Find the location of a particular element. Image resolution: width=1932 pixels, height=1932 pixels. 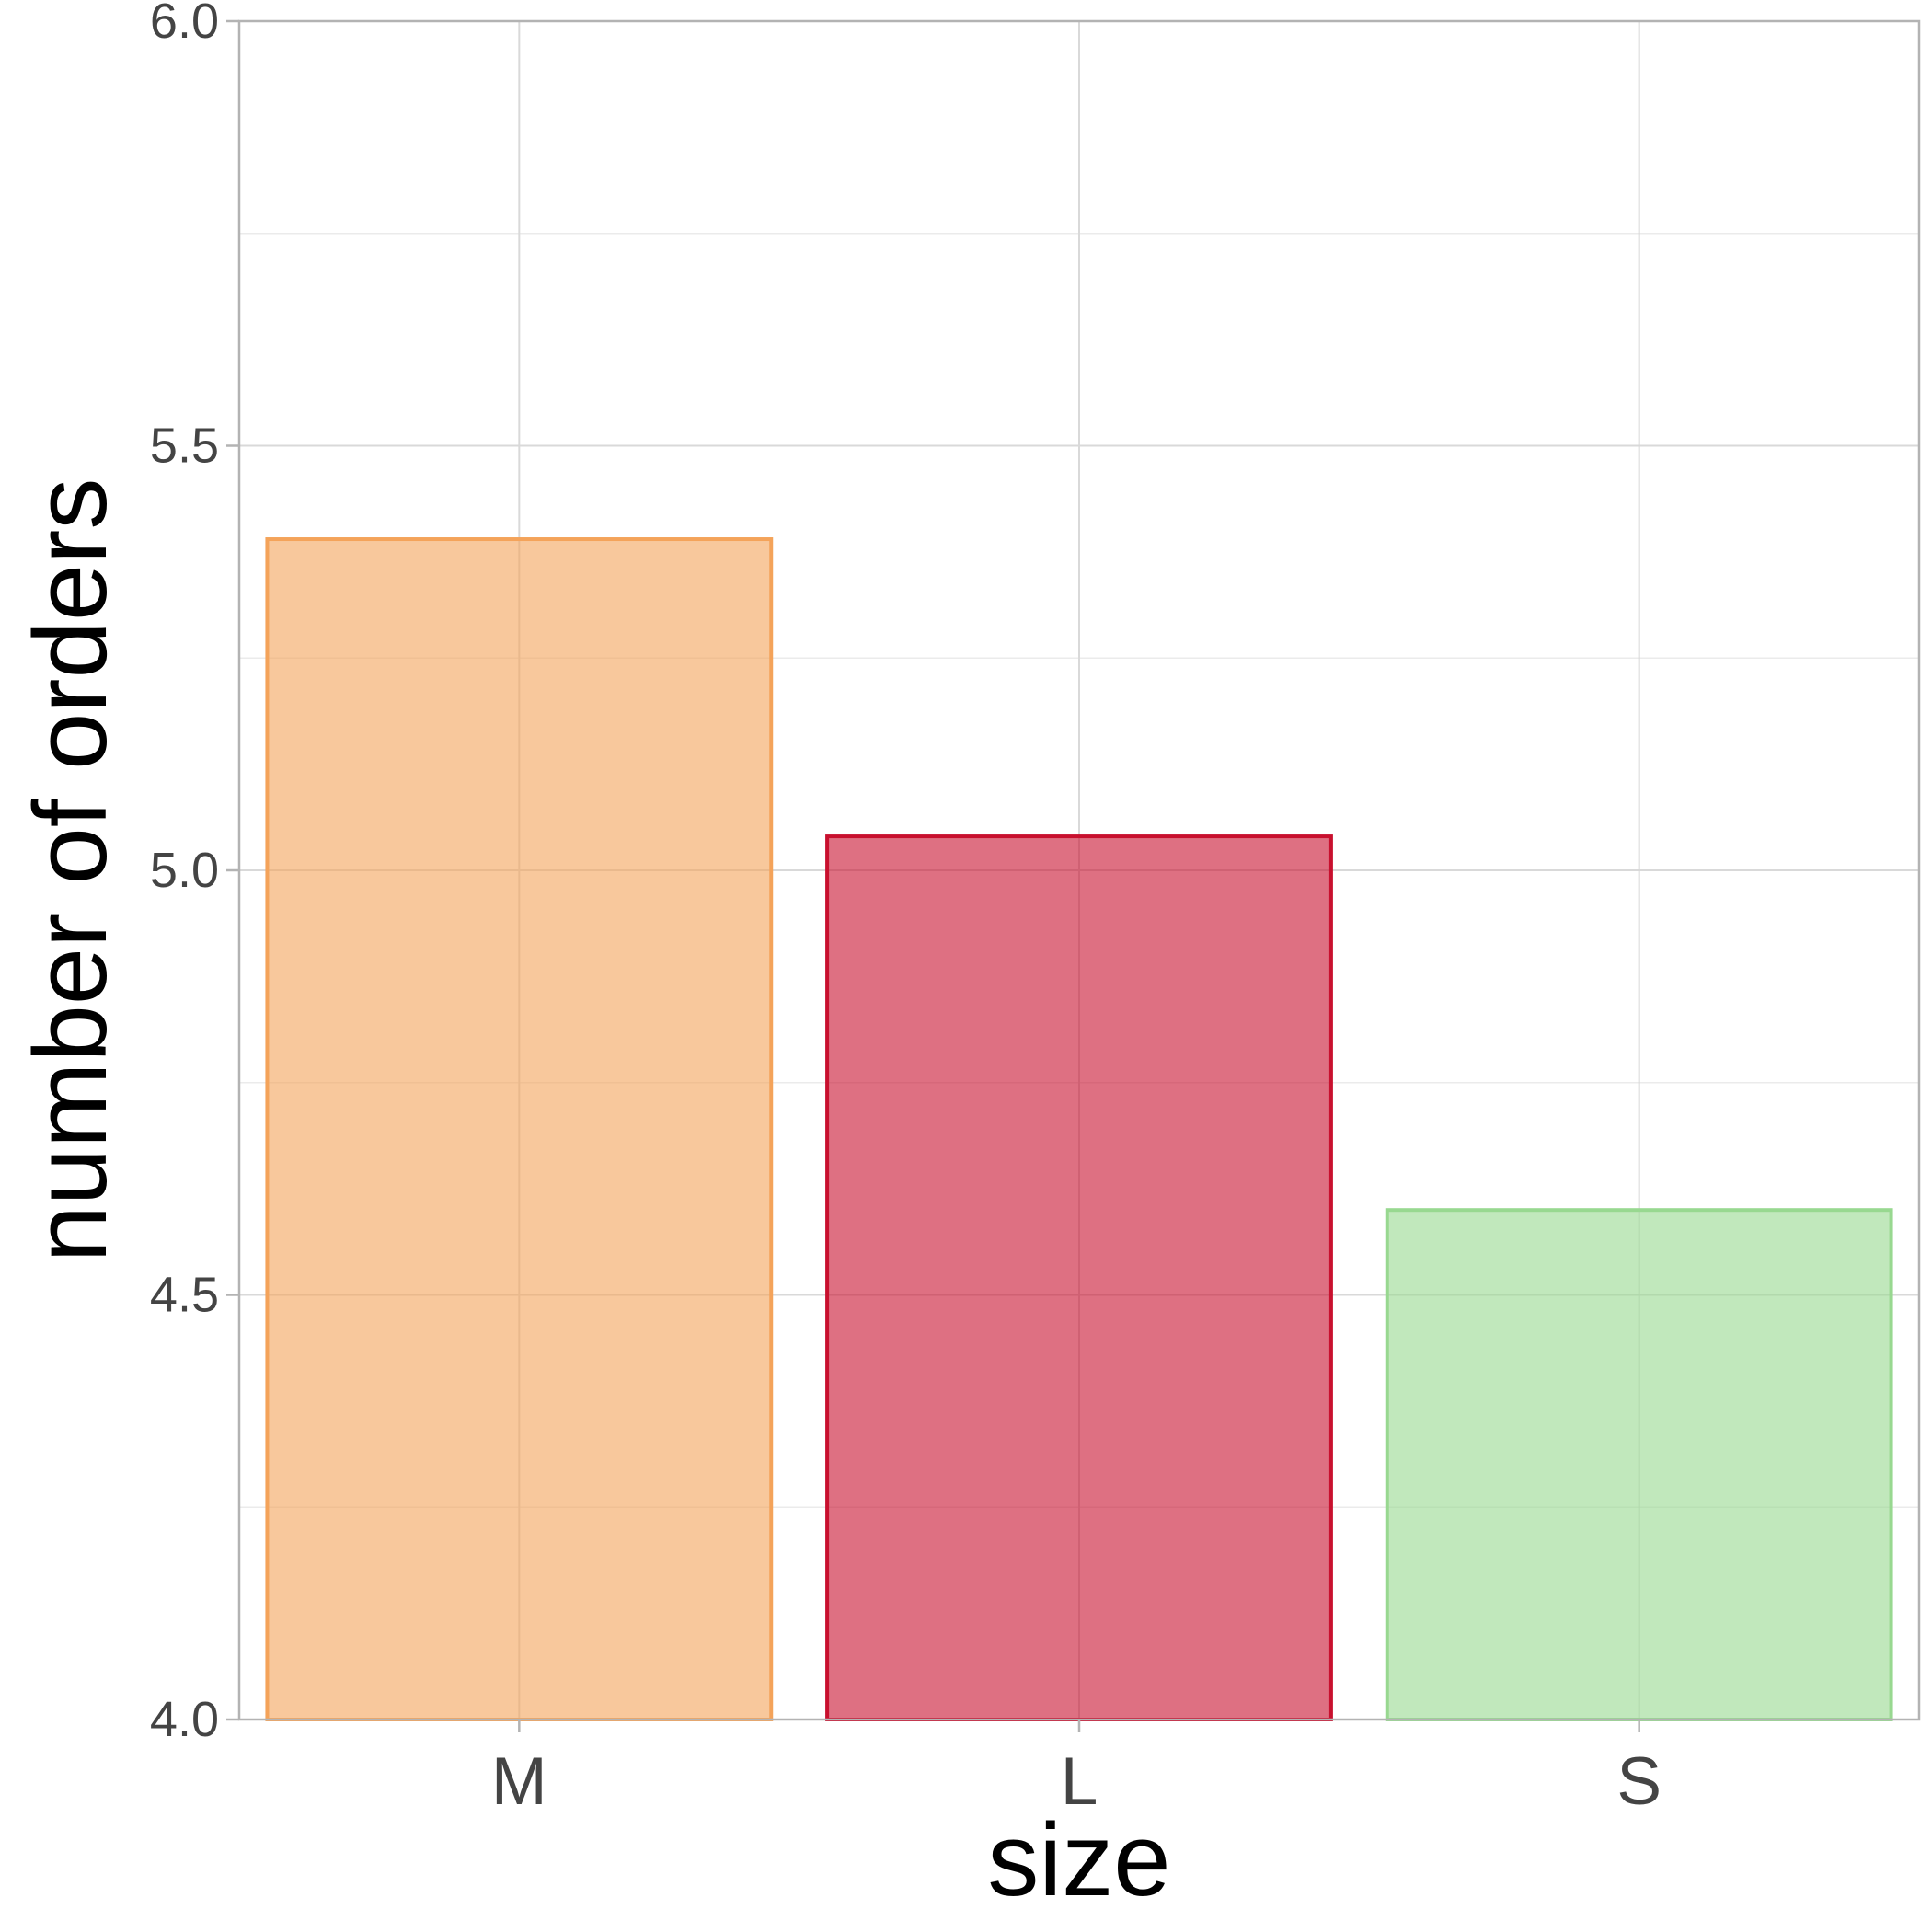

x-tick-label-s: S is located at coordinates (1639, 1781).